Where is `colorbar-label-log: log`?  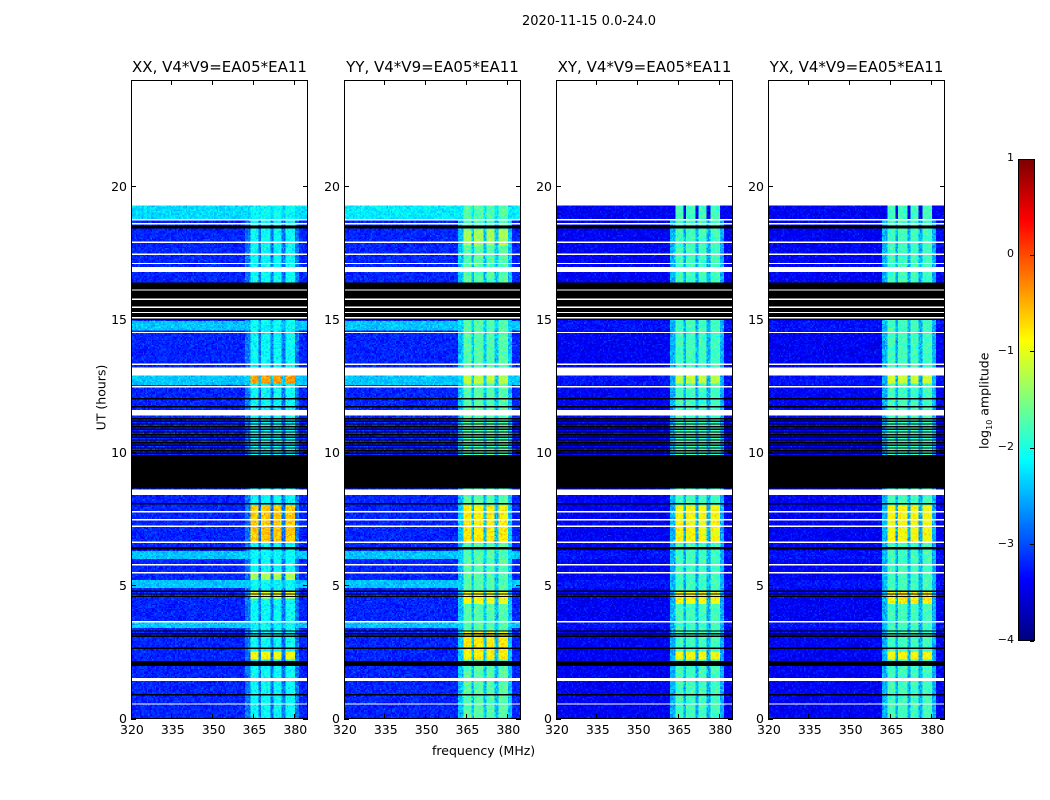
colorbar-label-log: log is located at coordinates (984, 439).